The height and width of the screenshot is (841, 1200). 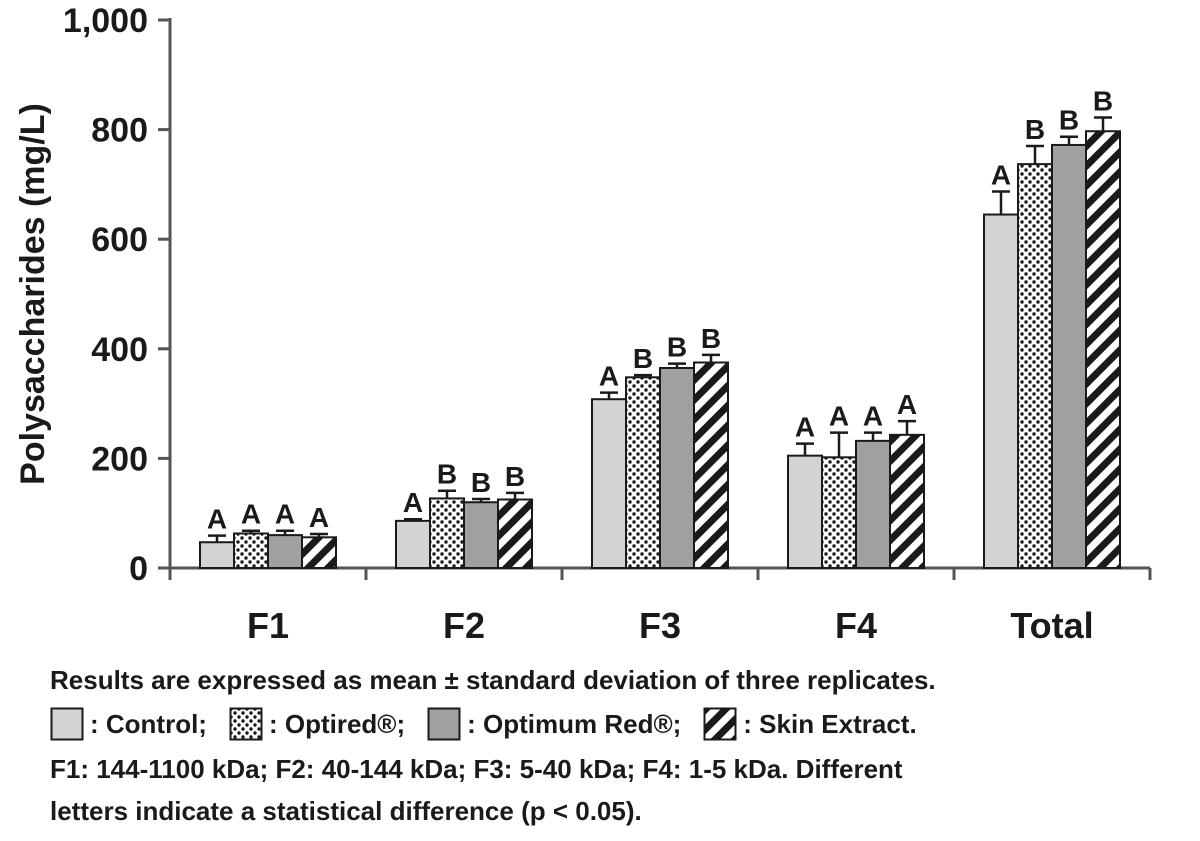 What do you see at coordinates (268, 625) in the screenshot?
I see `x-tick-label: F1` at bounding box center [268, 625].